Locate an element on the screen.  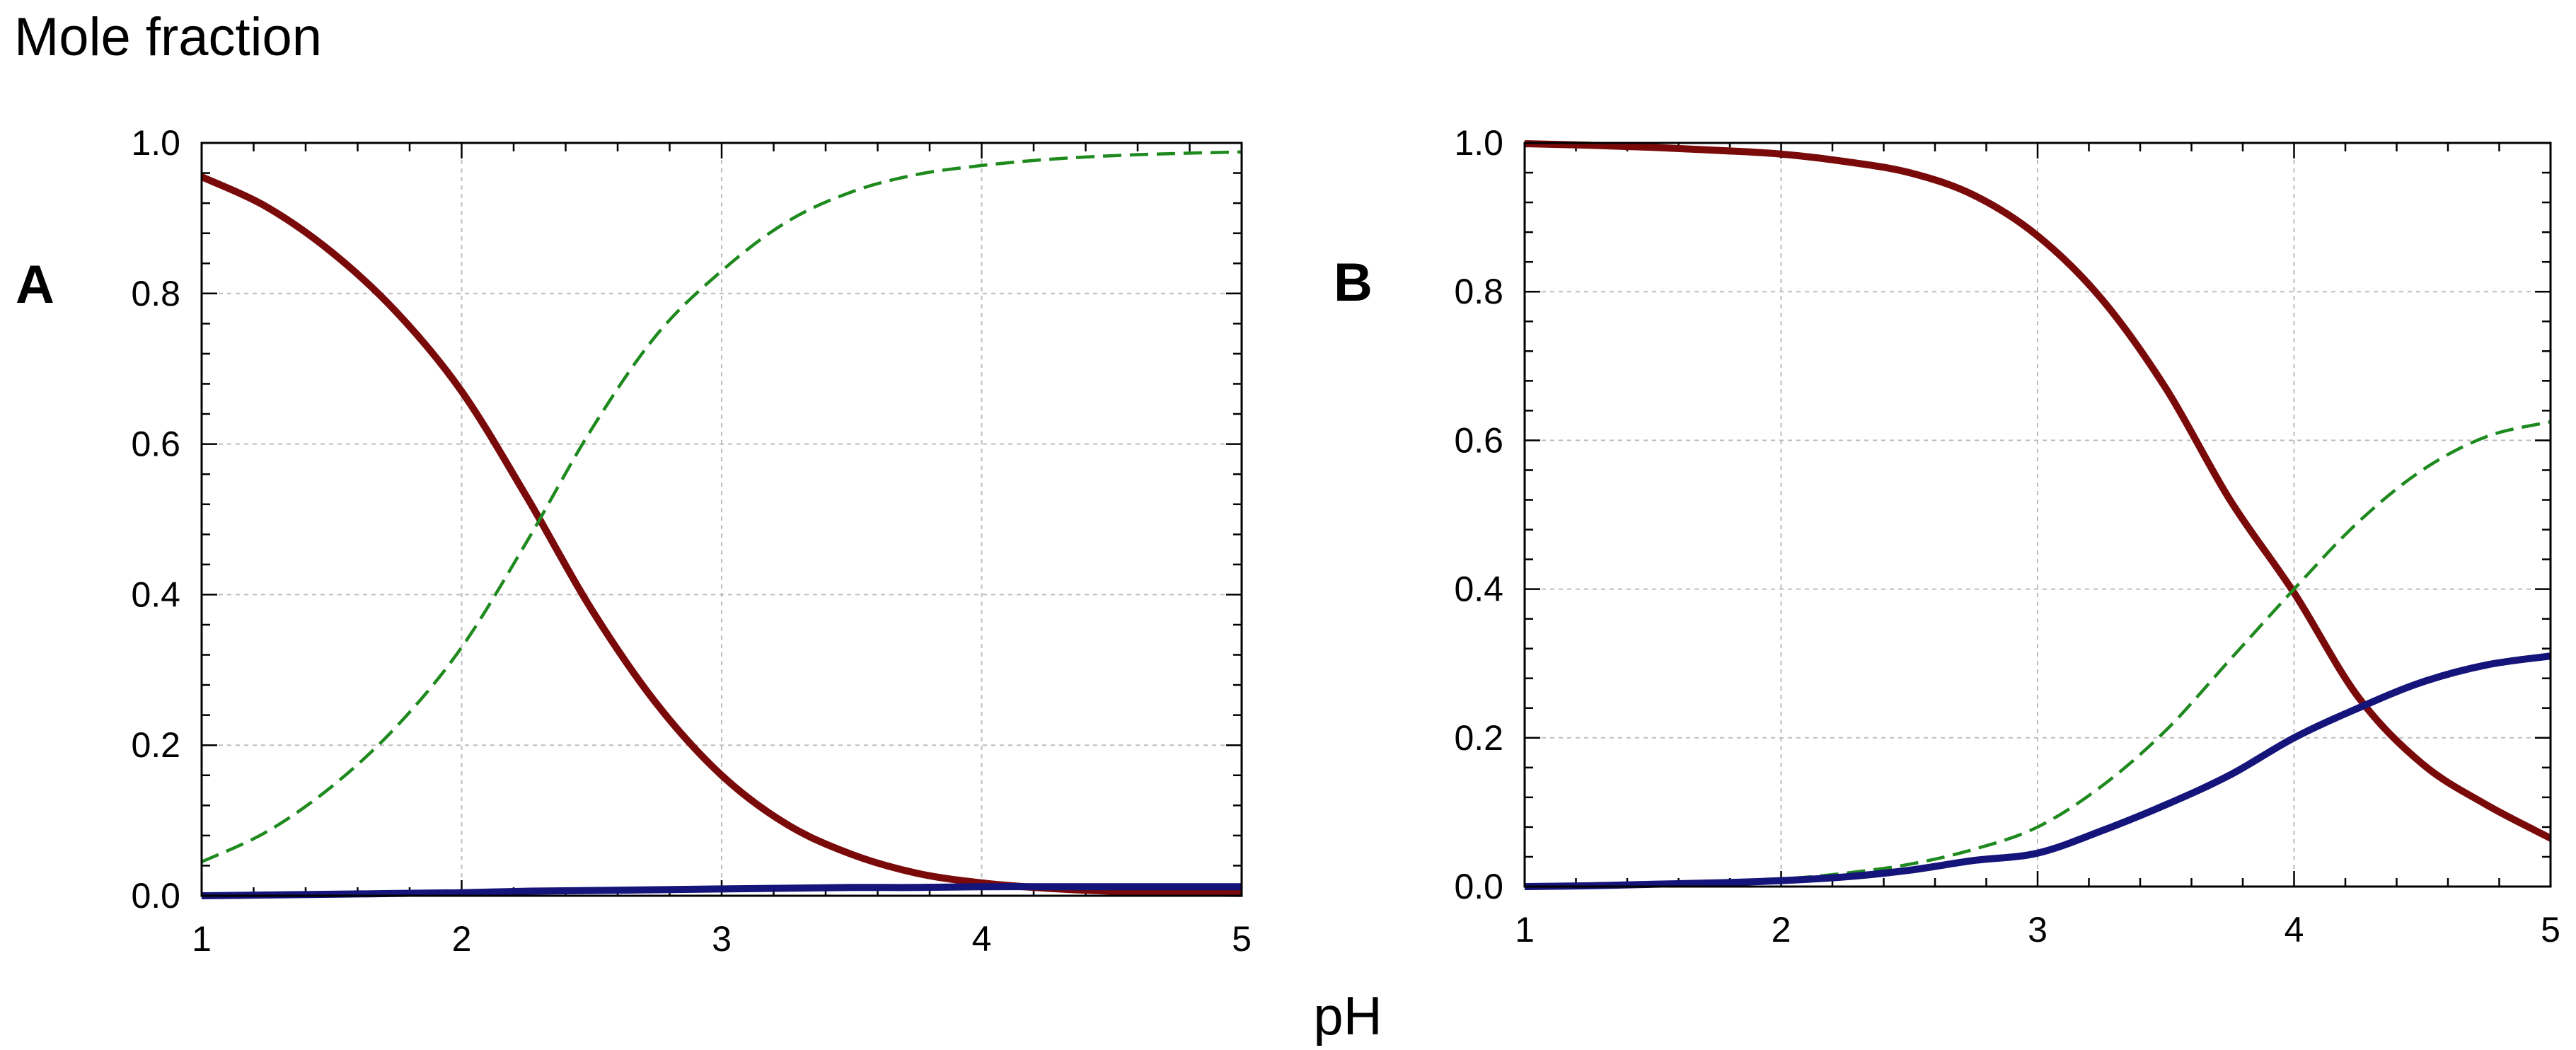
panel-label-a: A is located at coordinates (35, 285).